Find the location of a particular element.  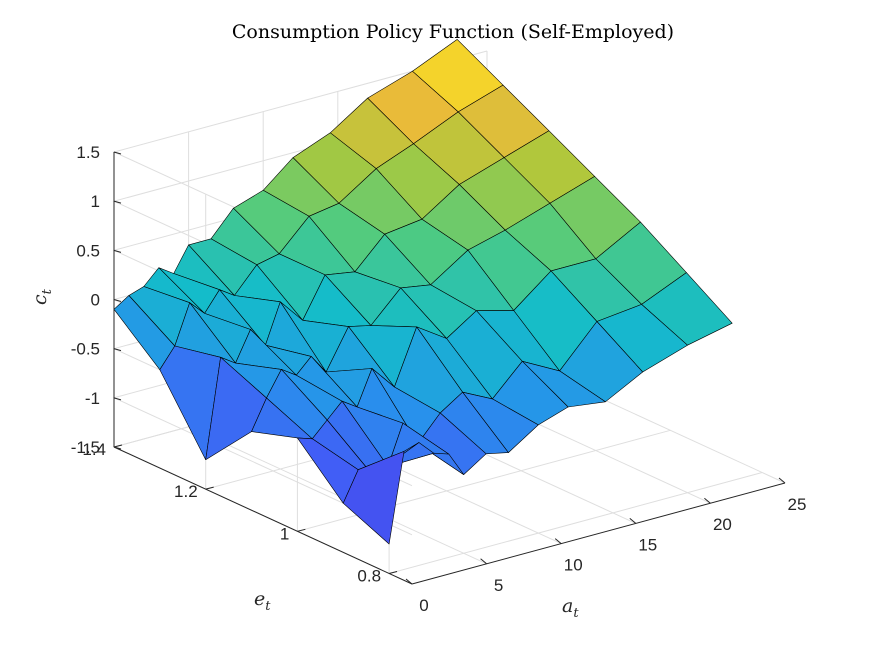

y-tick-label: 0.8 is located at coordinates (369, 575).